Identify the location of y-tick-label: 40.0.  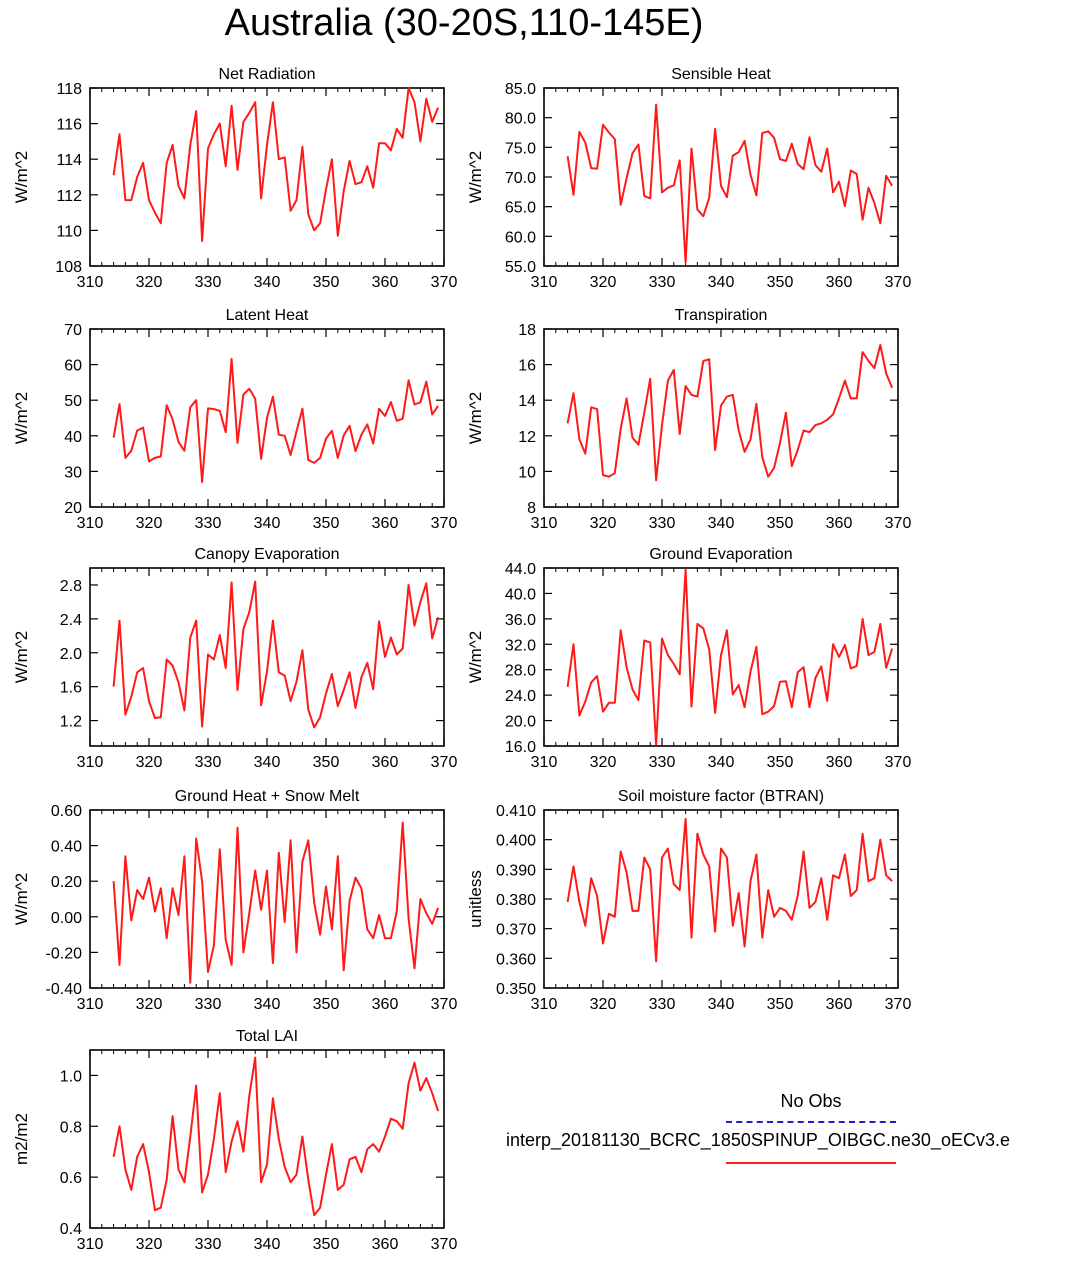
(520, 594).